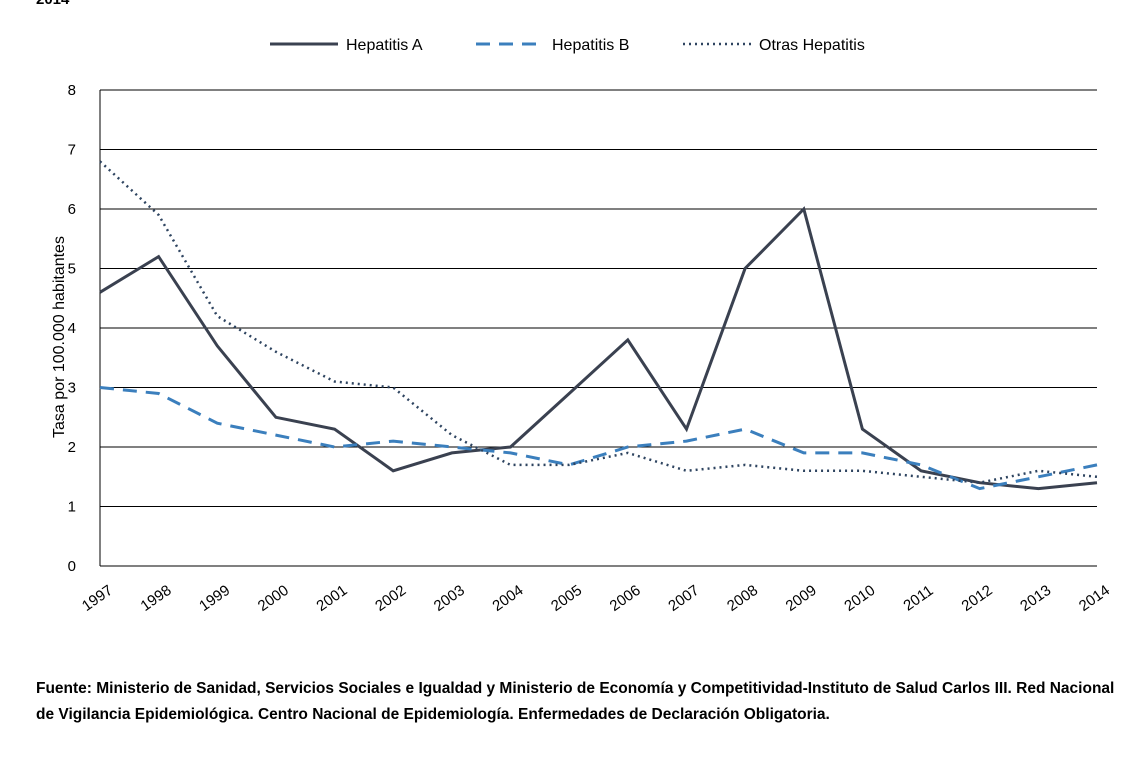 This screenshot has width=1146, height=761. I want to click on series-line-hepatitis-b, so click(598, 438).